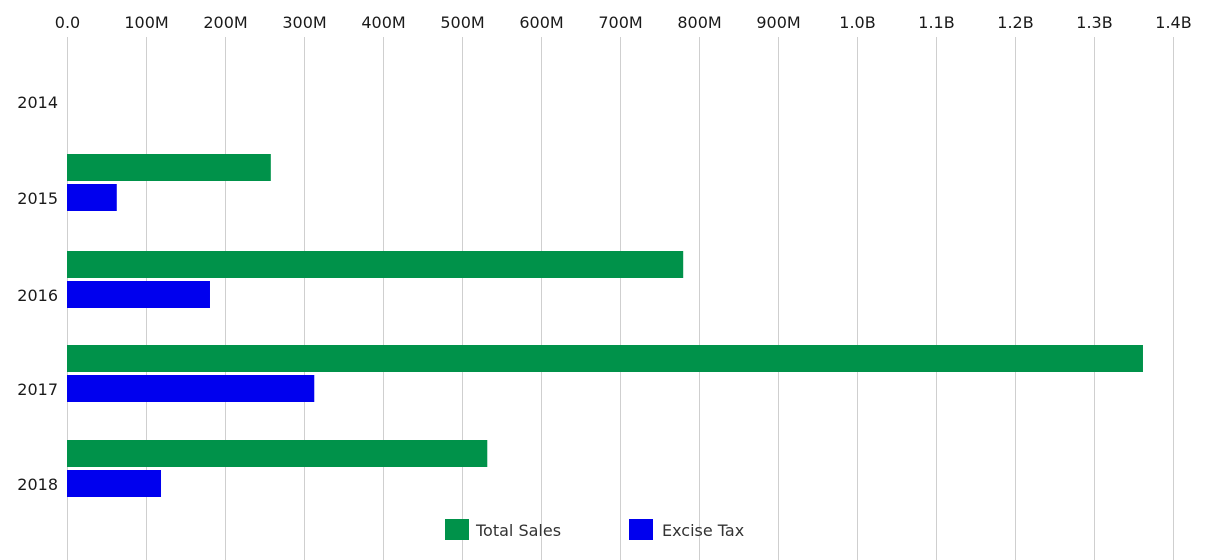 This screenshot has height=560, width=1225. Describe the element at coordinates (699, 22) in the screenshot. I see `x-tick-label: 800M` at that location.